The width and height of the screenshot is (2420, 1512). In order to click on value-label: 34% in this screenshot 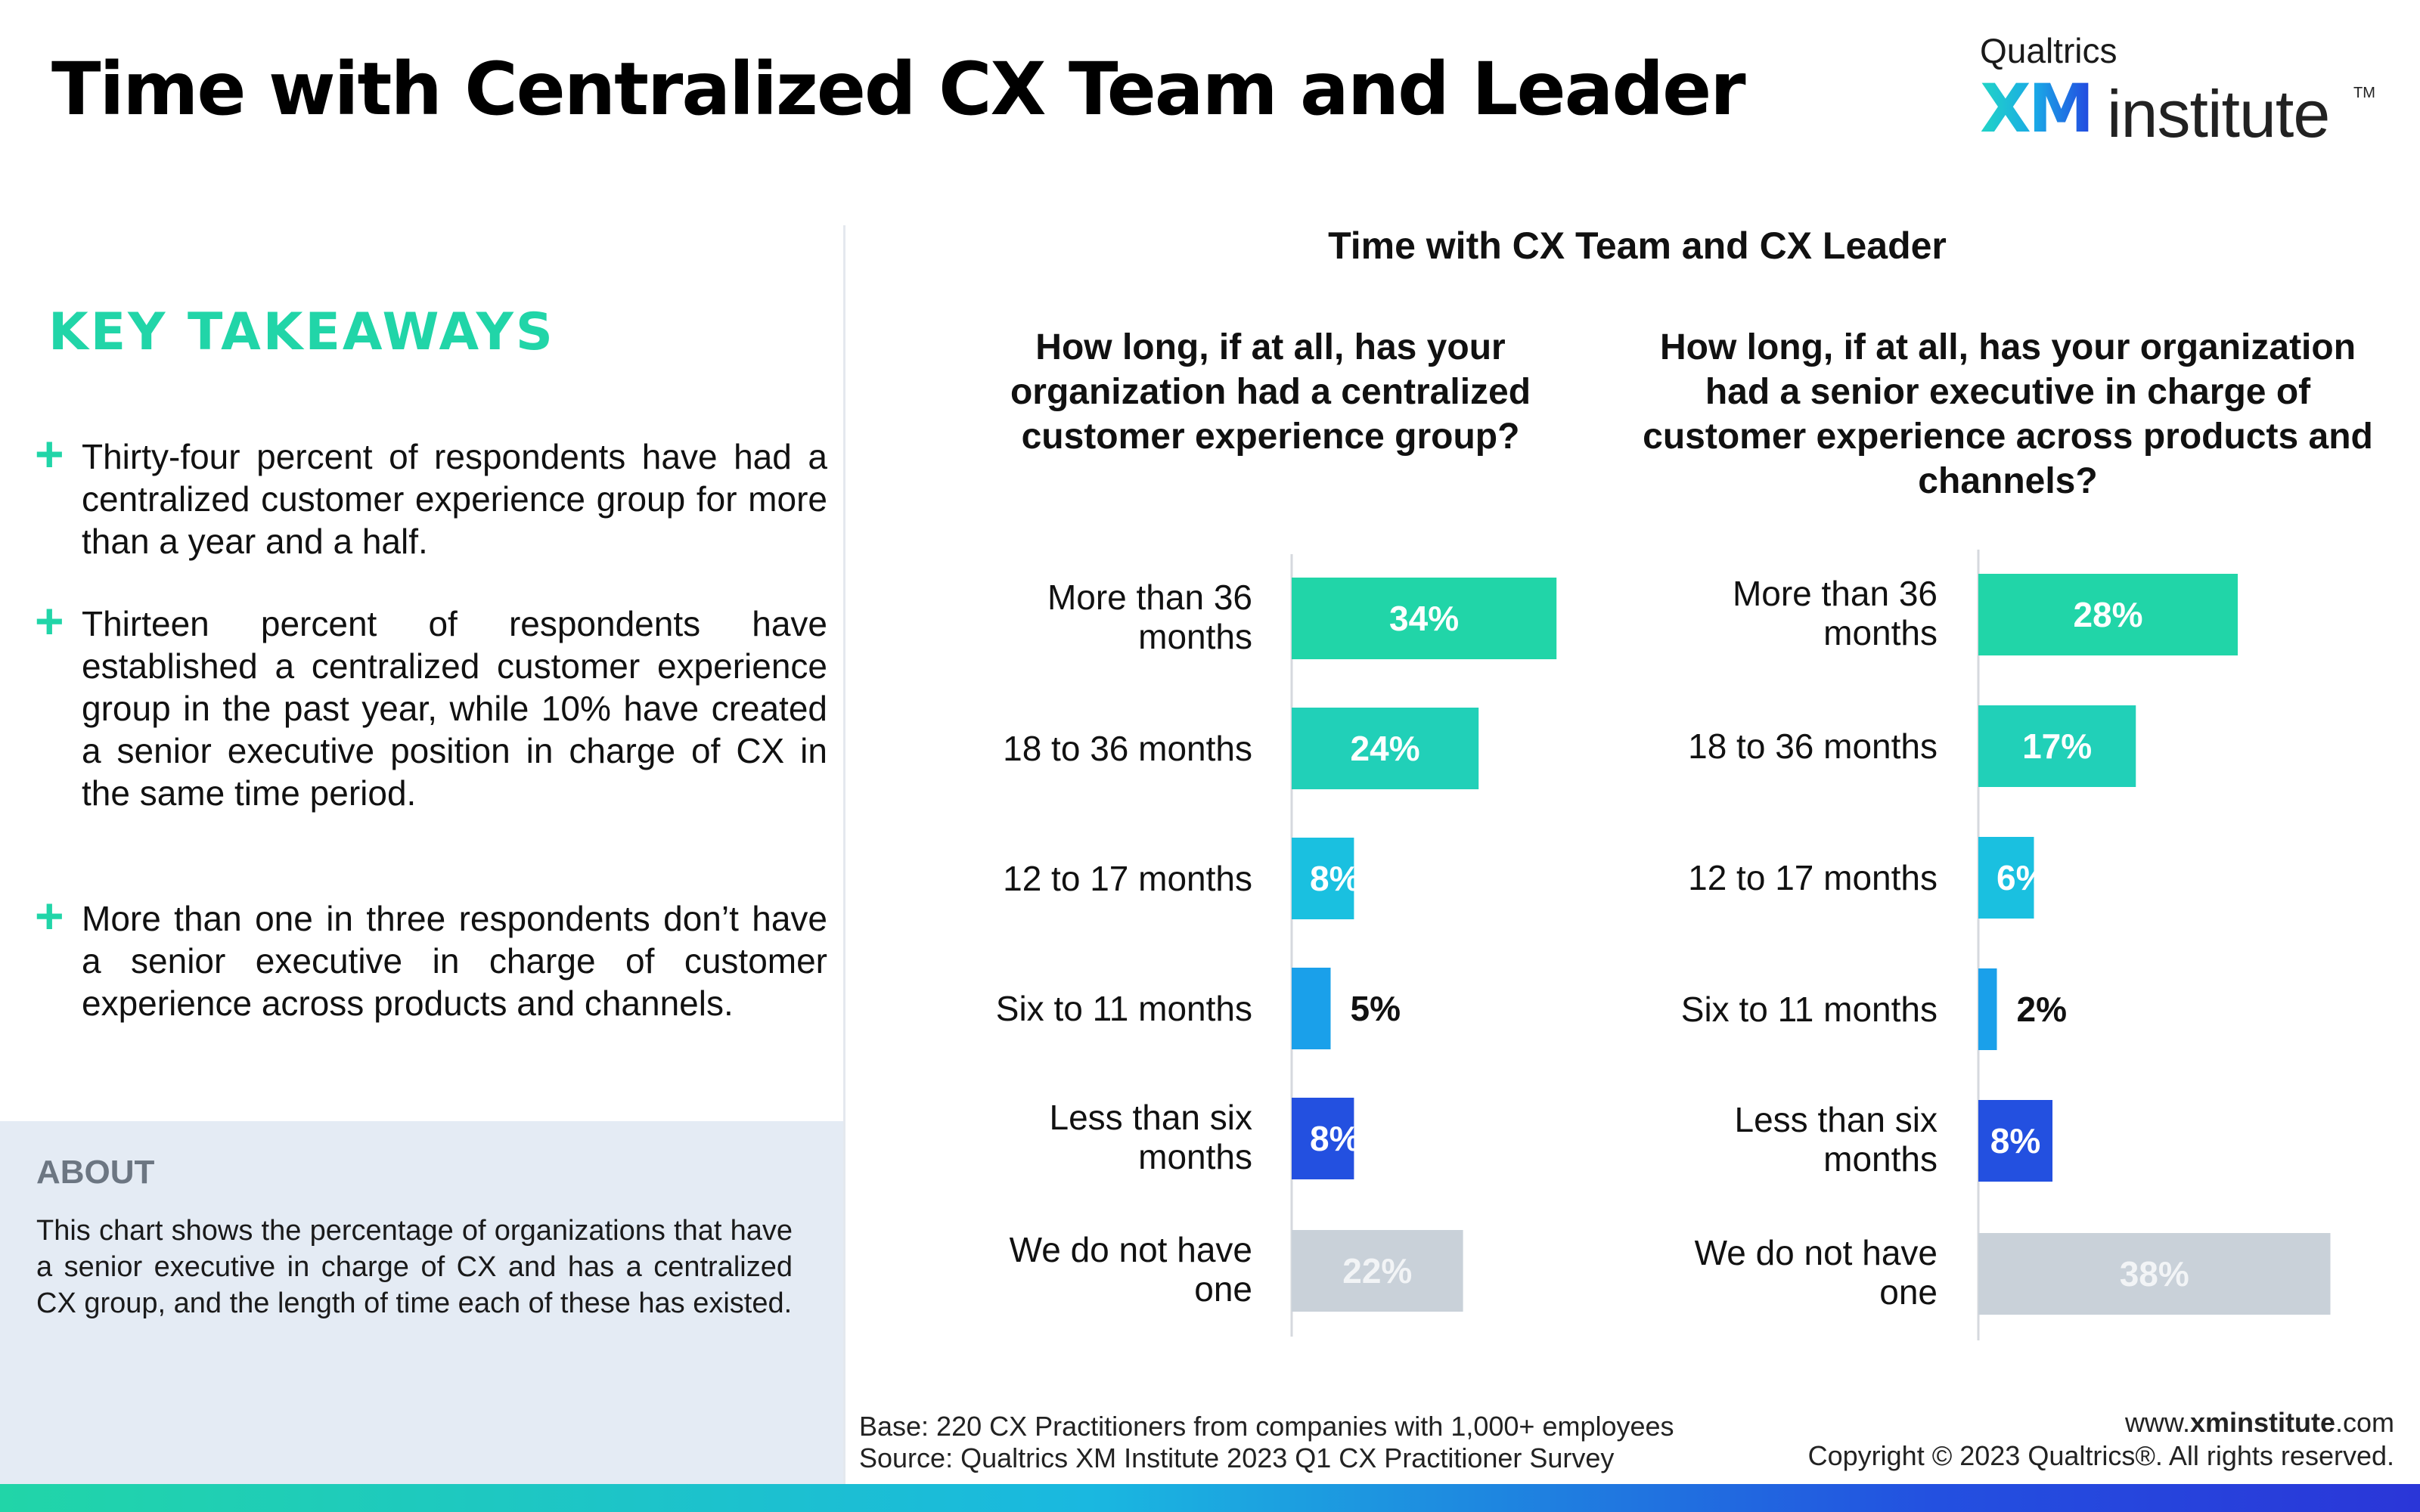, I will do `click(1424, 618)`.